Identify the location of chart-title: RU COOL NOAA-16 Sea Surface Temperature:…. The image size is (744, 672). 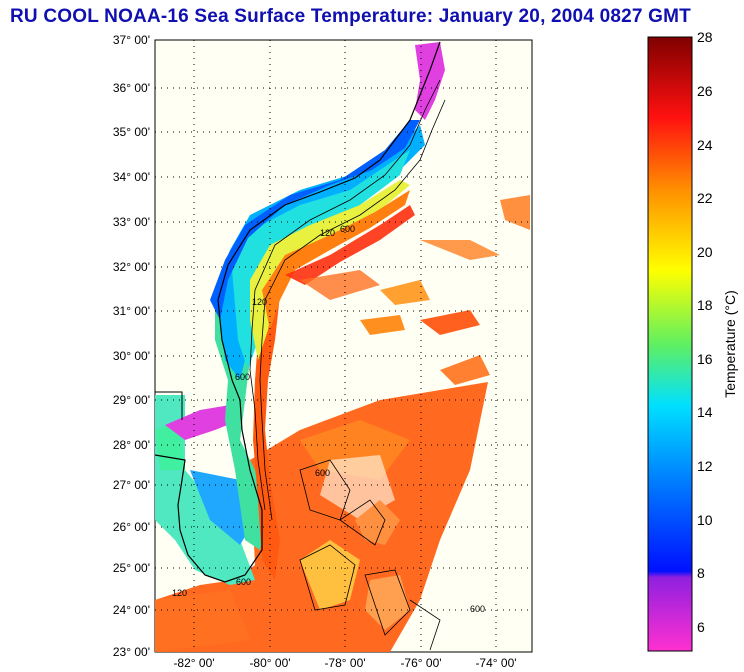
(350, 16).